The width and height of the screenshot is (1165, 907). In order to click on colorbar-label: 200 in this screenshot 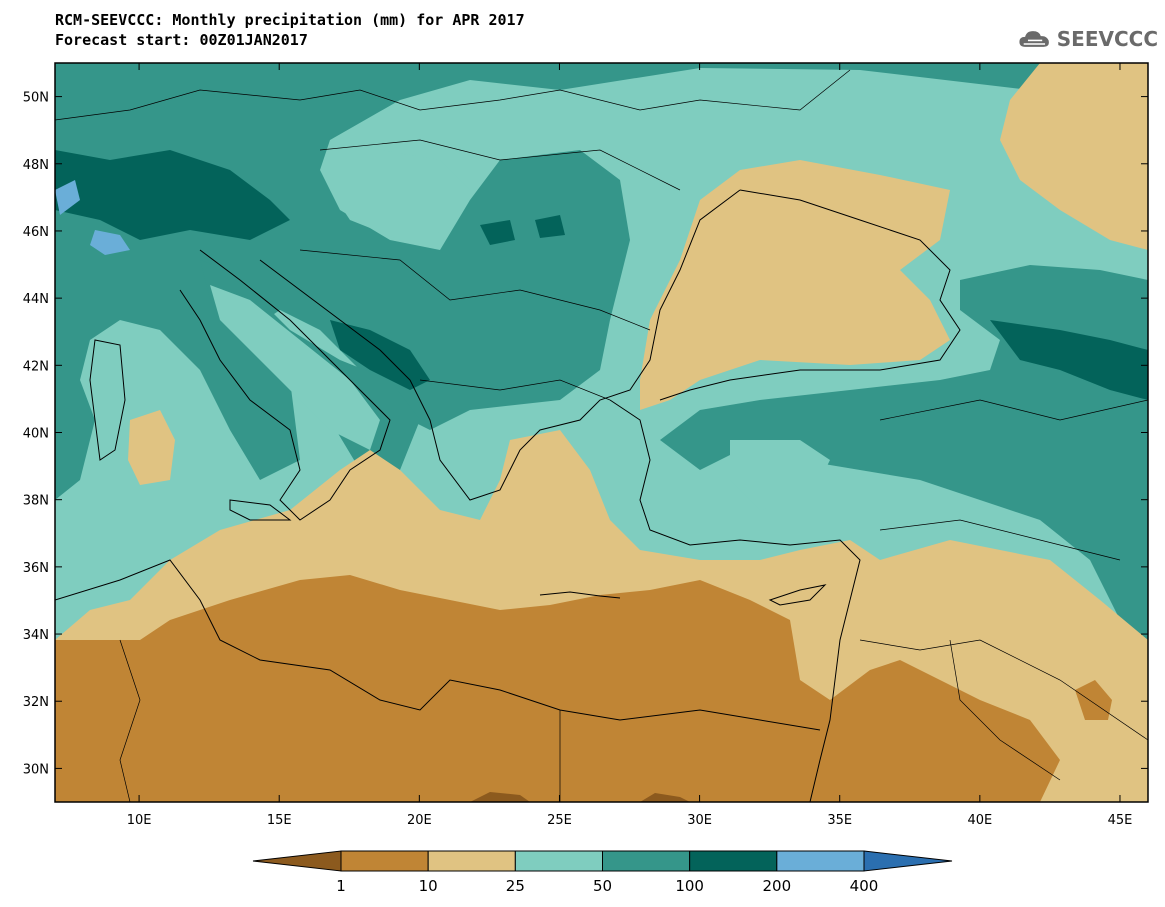, I will do `click(777, 886)`.